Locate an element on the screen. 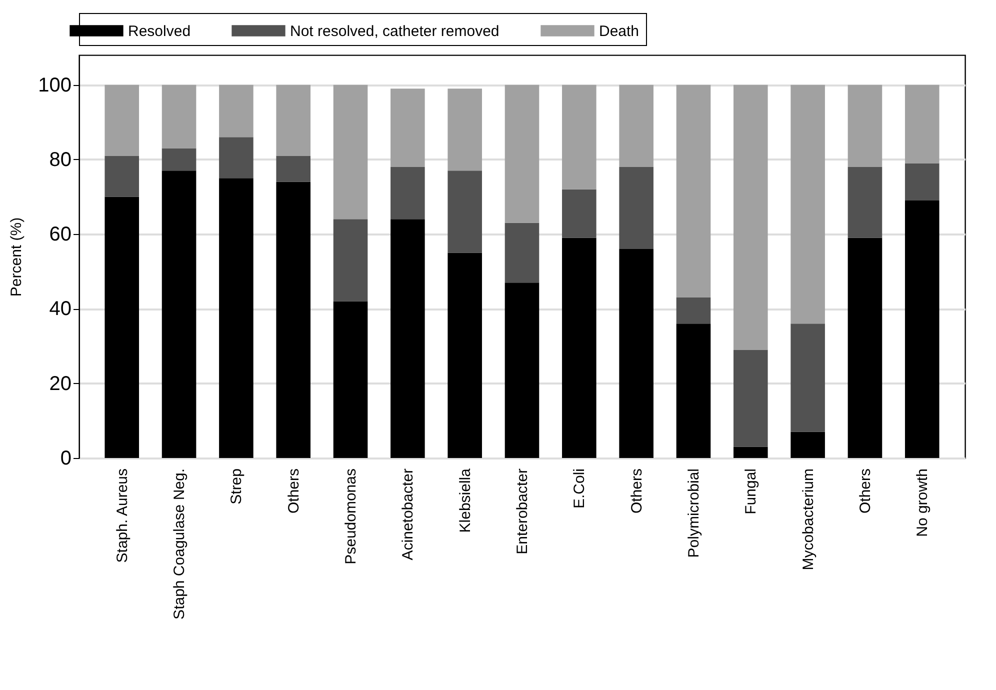 This screenshot has height=690, width=996. y-axis-title: Percent (%) is located at coordinates (17, 257).